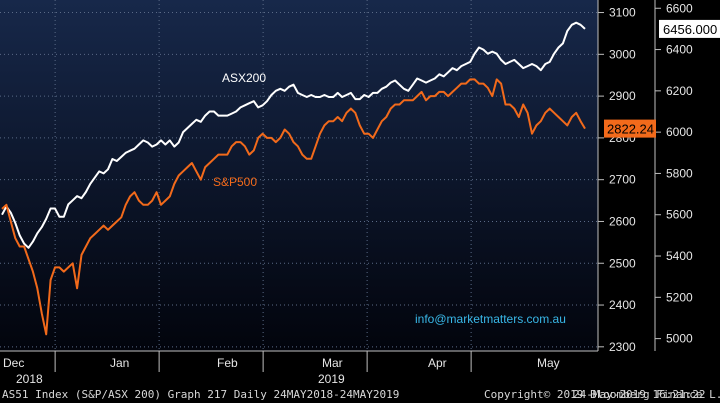  I want to click on right-axis-tick-label: 5600, so click(679, 215).